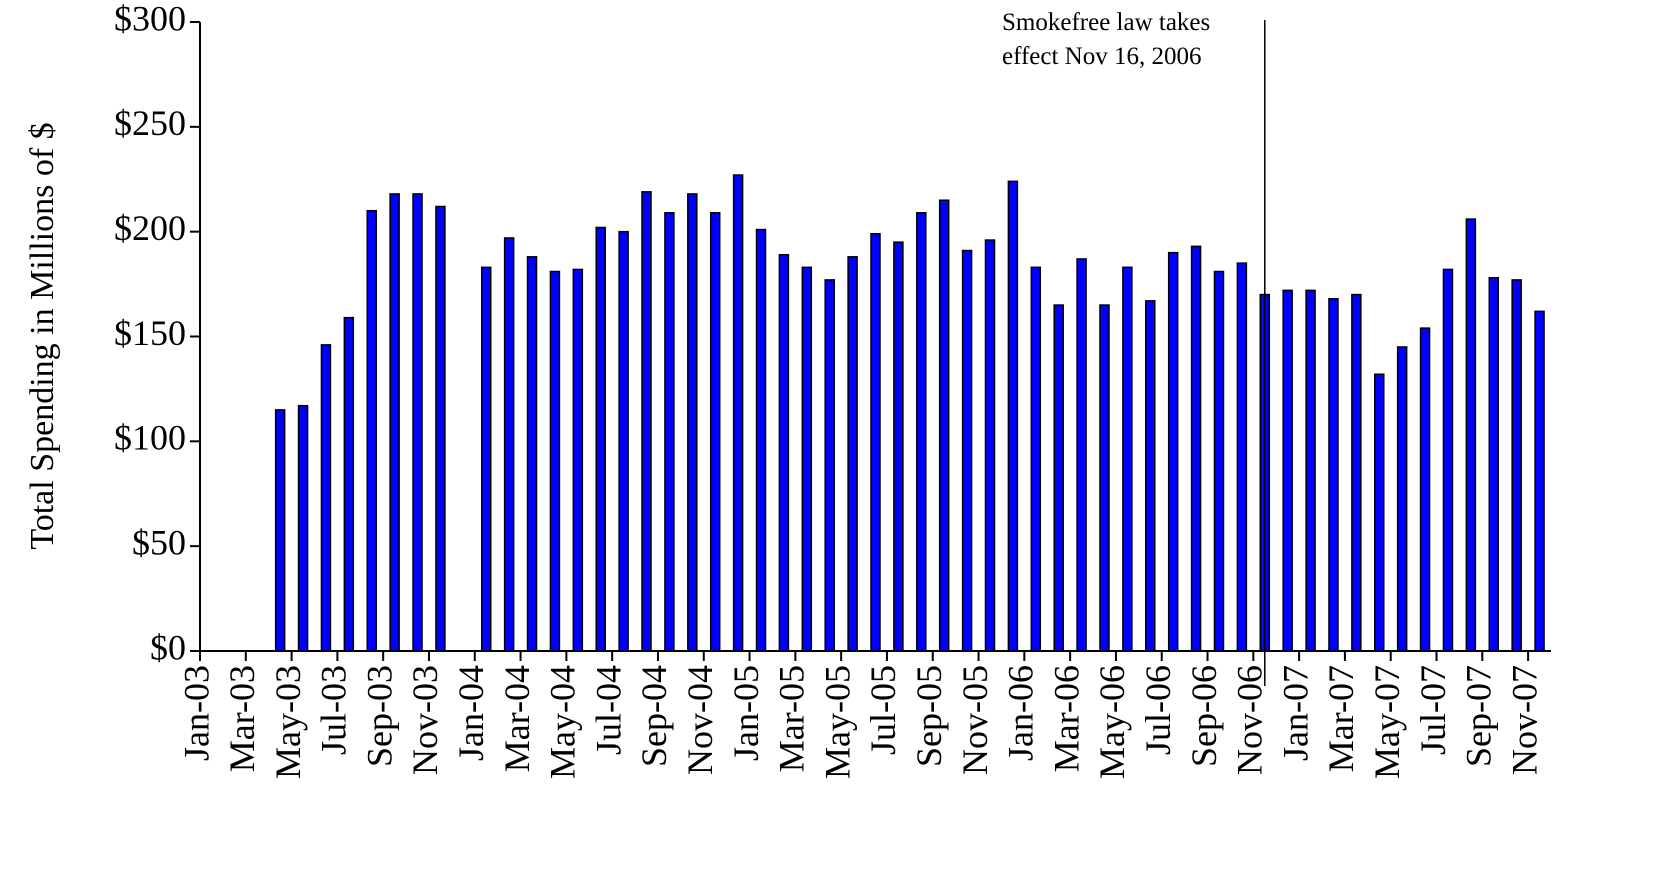 This screenshot has height=873, width=1658. What do you see at coordinates (196, 713) in the screenshot?
I see `x-tick-label: Jan-03` at bounding box center [196, 713].